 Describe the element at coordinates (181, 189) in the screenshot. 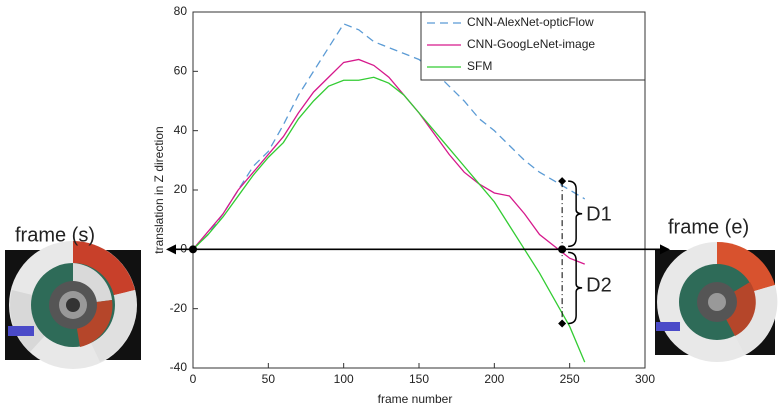

I see `y-tick-label: 20` at that location.